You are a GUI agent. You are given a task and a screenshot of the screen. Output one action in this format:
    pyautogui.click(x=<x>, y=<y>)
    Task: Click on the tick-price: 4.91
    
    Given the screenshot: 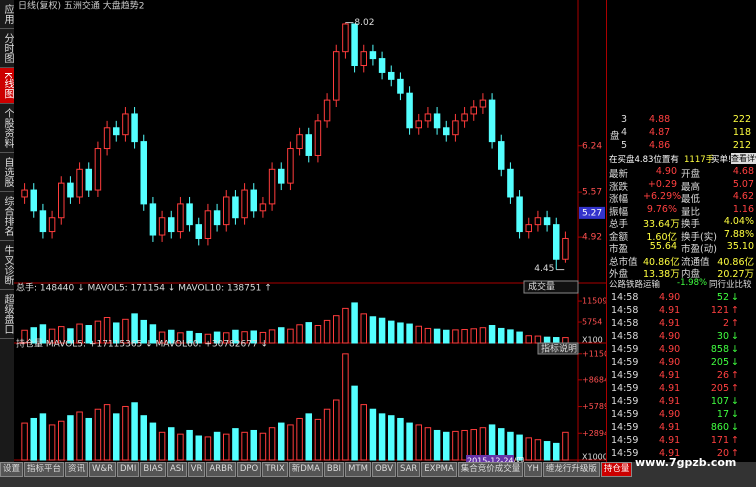 What is the action you would take?
    pyautogui.click(x=670, y=310)
    